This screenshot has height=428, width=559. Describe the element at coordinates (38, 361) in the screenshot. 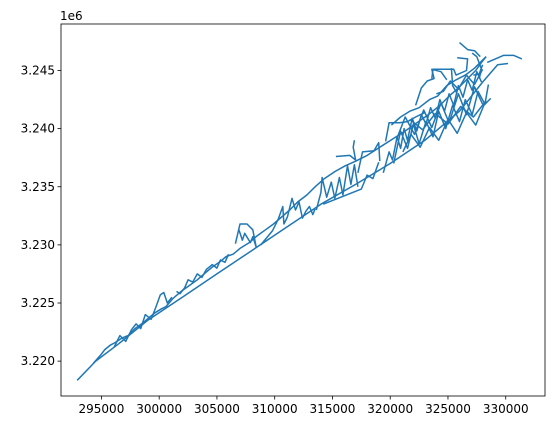

I see `y-tick-label: 3.220` at that location.